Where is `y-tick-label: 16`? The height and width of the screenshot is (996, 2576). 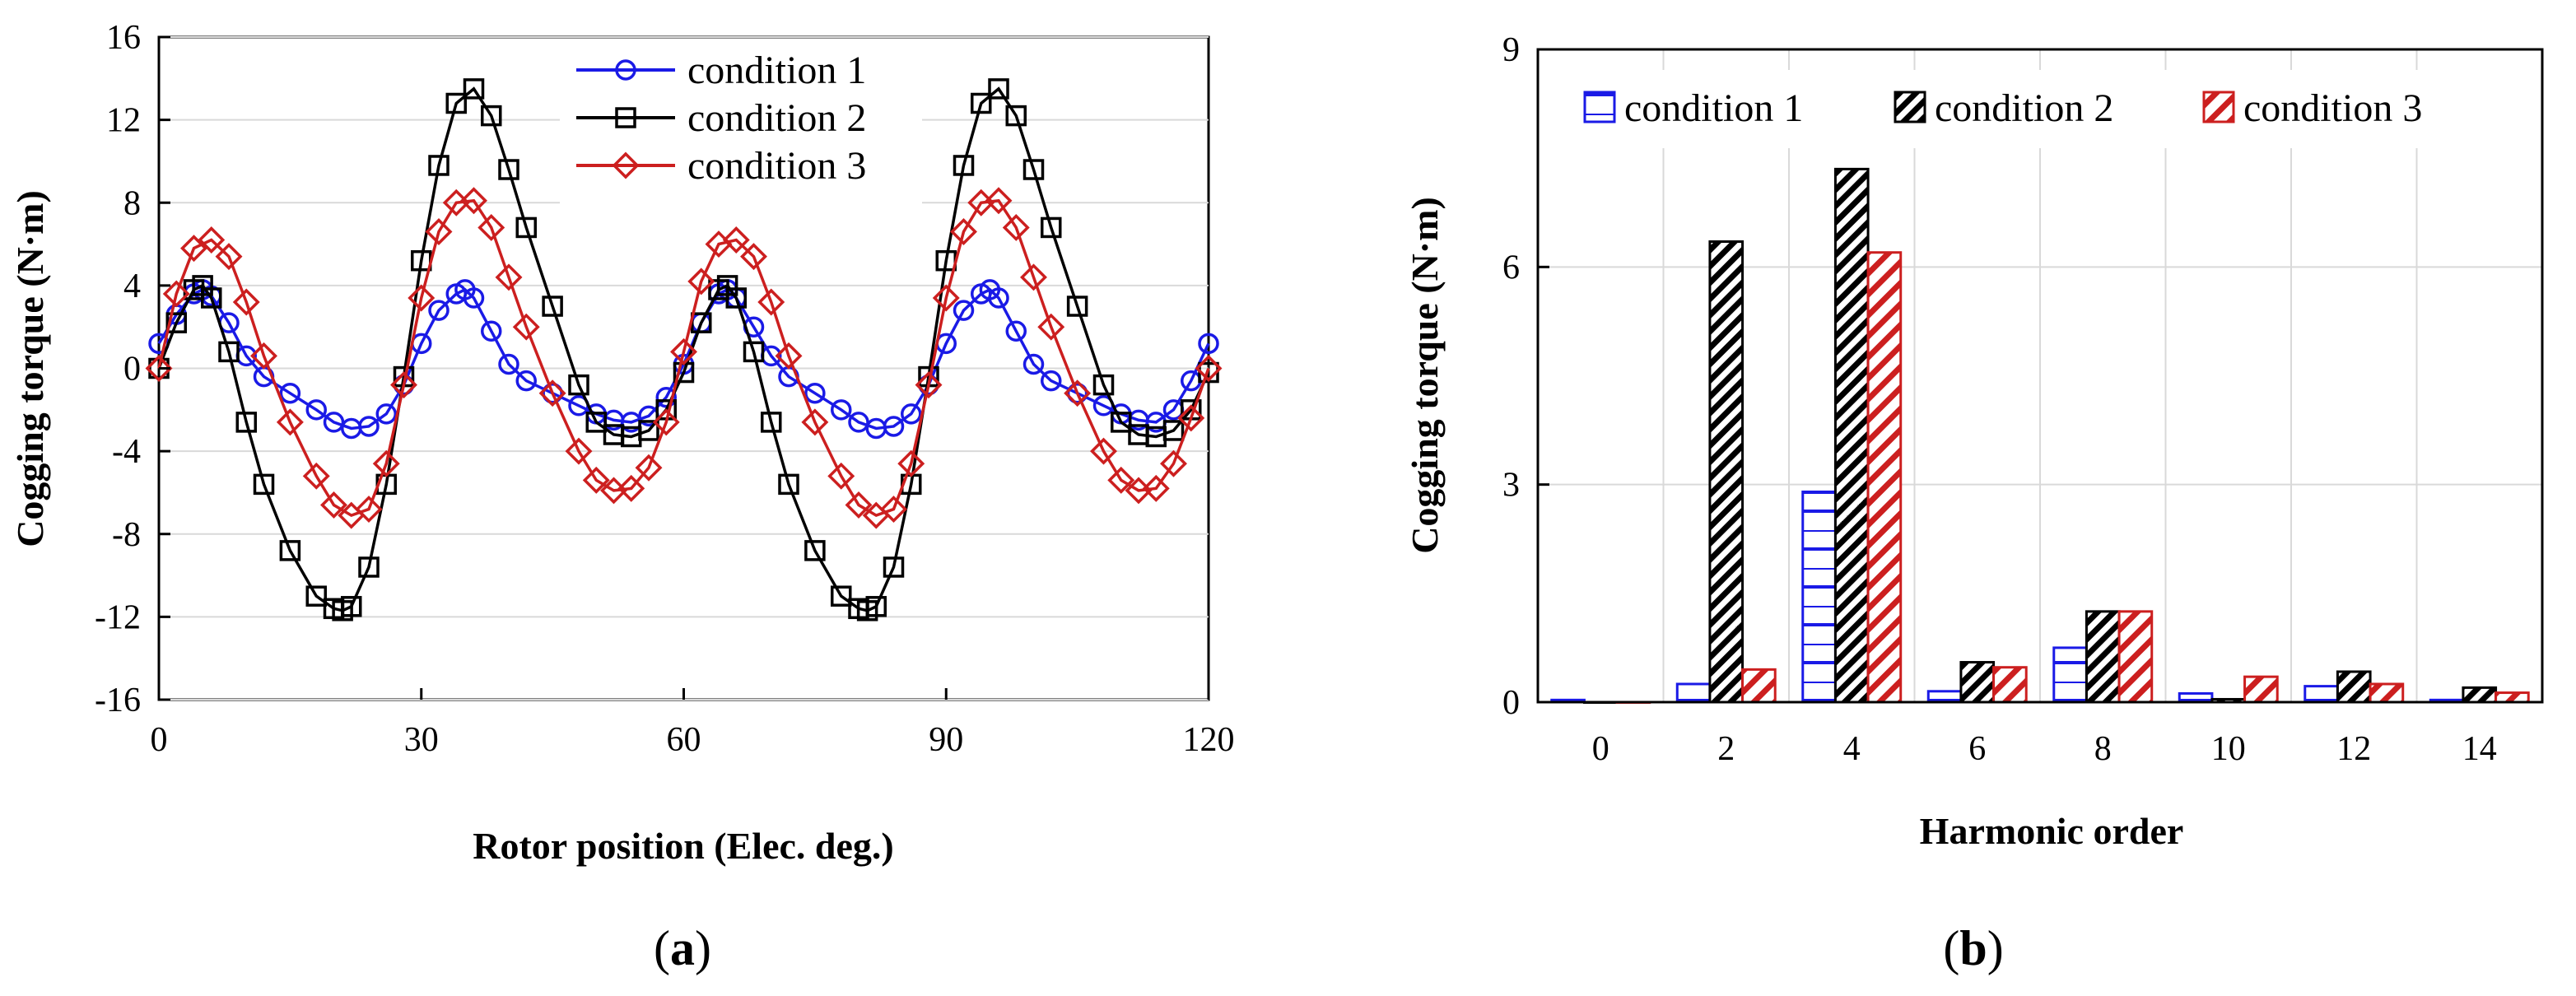
y-tick-label: 16 is located at coordinates (123, 38).